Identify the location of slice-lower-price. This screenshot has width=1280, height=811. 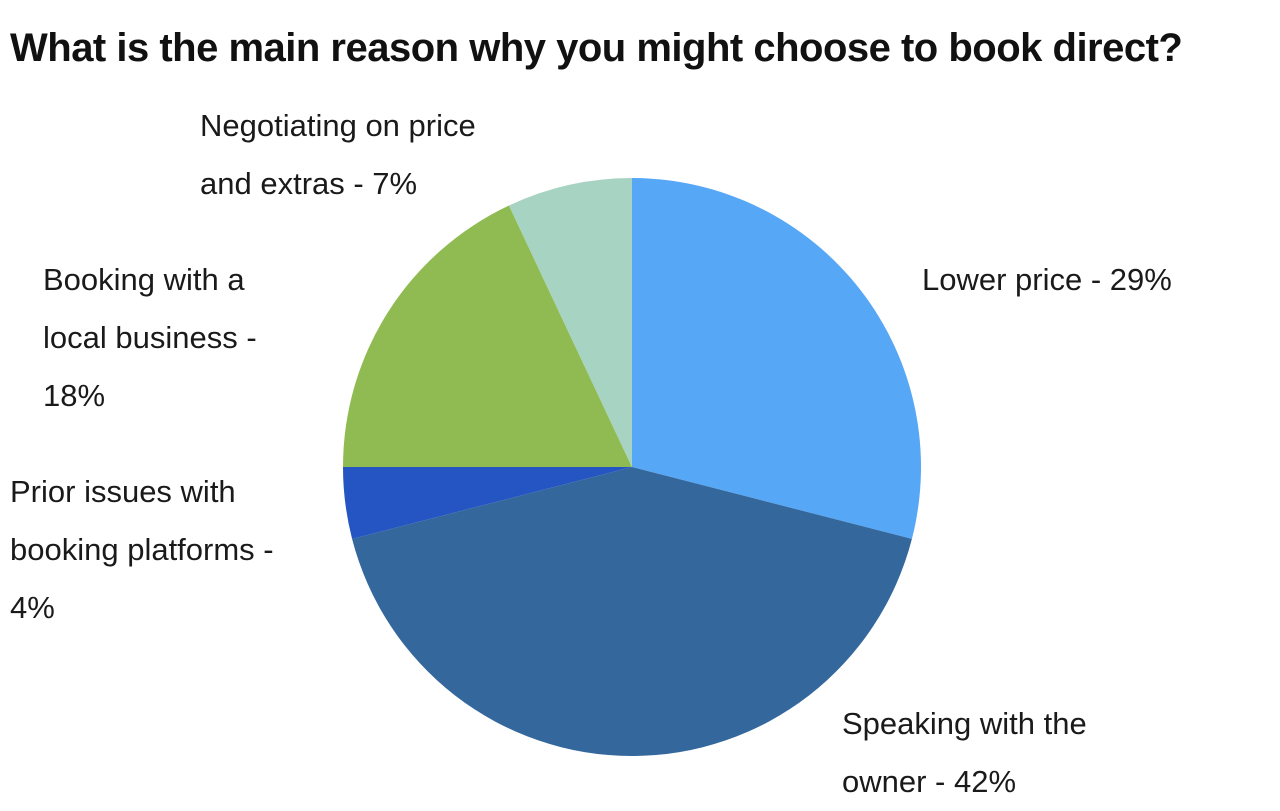
(776, 358).